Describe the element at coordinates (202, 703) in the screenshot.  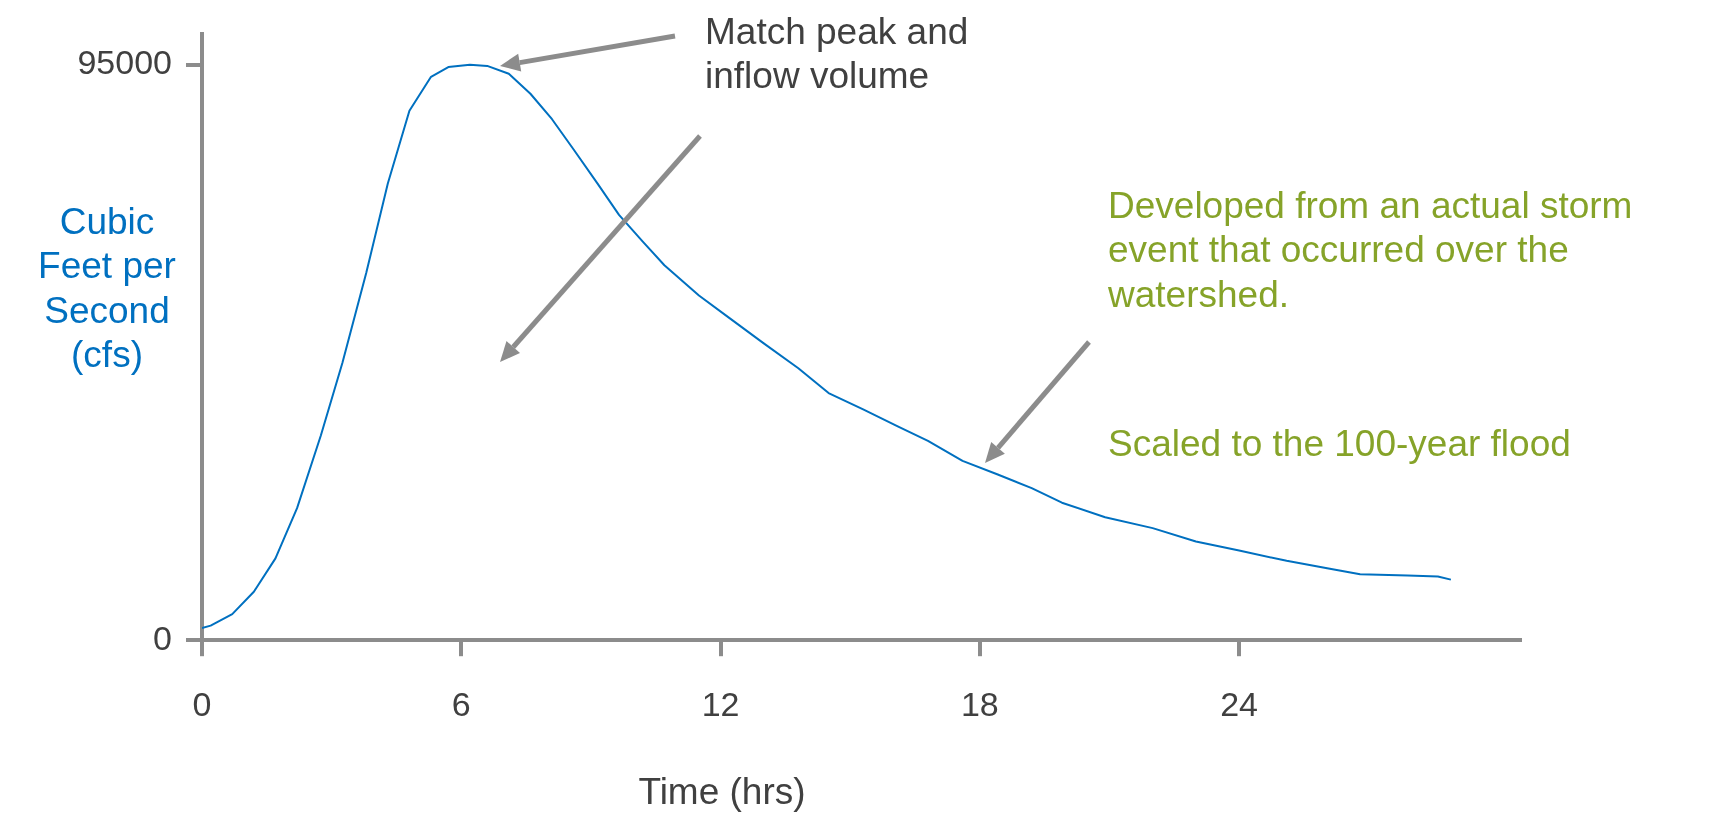
I see `x-tick-label: 0` at that location.